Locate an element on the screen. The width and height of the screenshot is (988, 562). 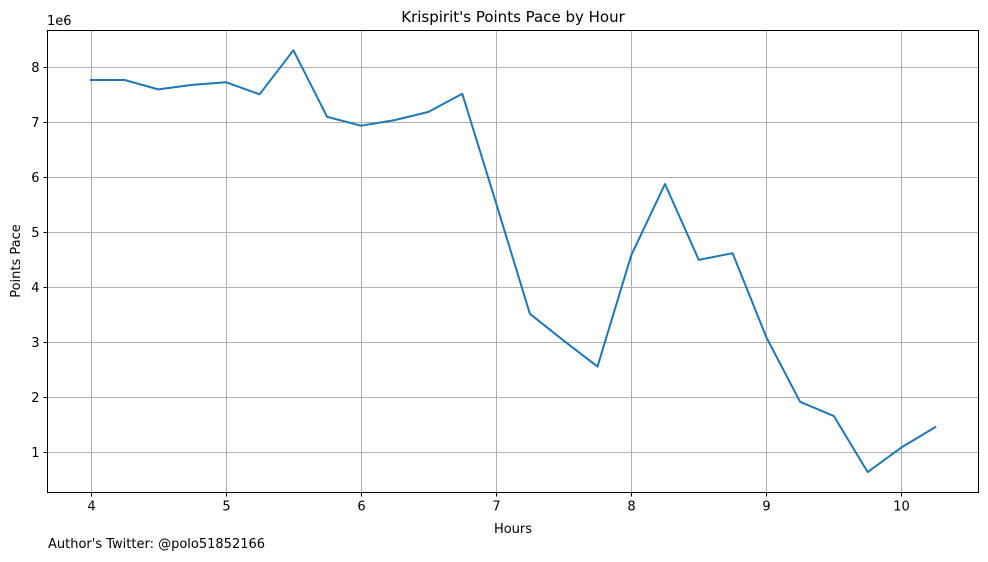
x-axis-ticks: 4 5 6 7 8 9 10 is located at coordinates (498, 503).